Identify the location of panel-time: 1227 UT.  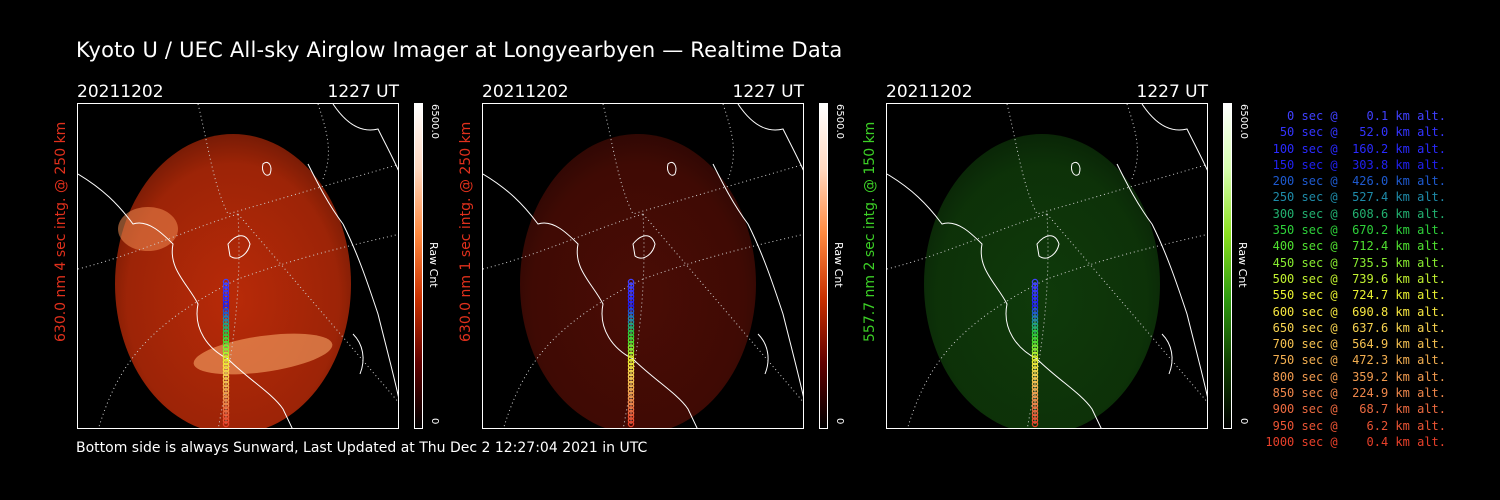
(363, 92).